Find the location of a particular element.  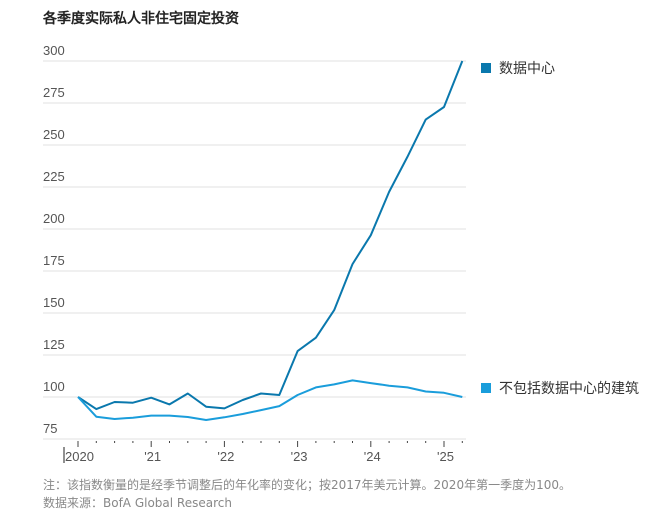

legend-label: 数据中心 is located at coordinates (527, 69).